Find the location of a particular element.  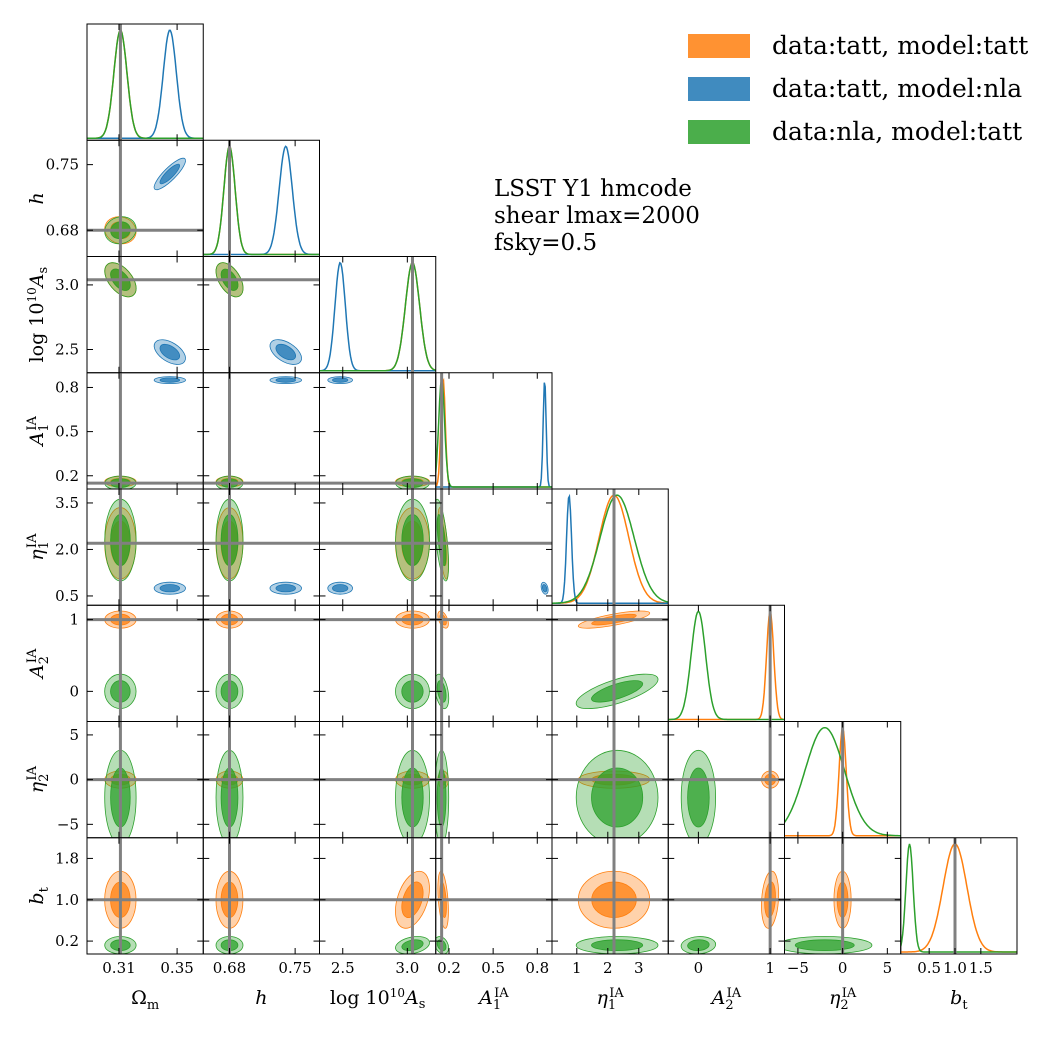

panel-a2-om: 01 is located at coordinates (136, 663).